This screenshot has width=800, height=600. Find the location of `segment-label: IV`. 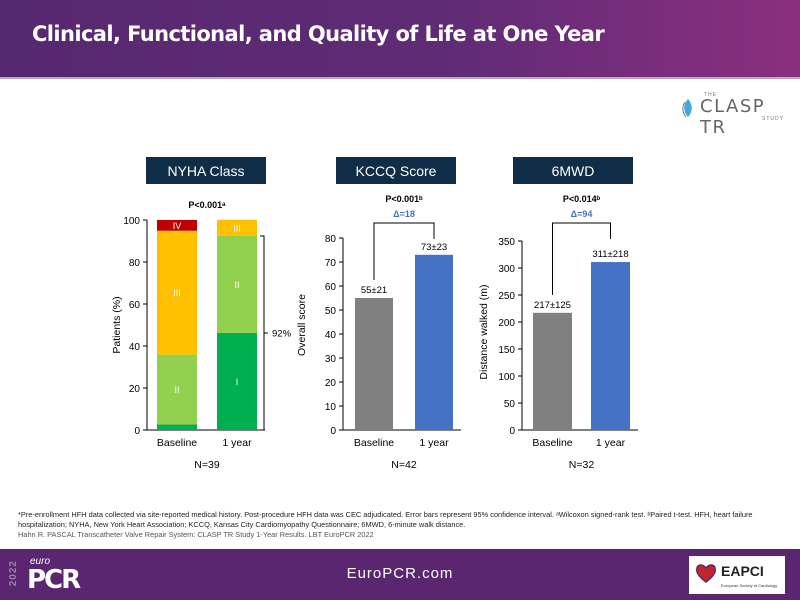

segment-label: IV is located at coordinates (177, 226).